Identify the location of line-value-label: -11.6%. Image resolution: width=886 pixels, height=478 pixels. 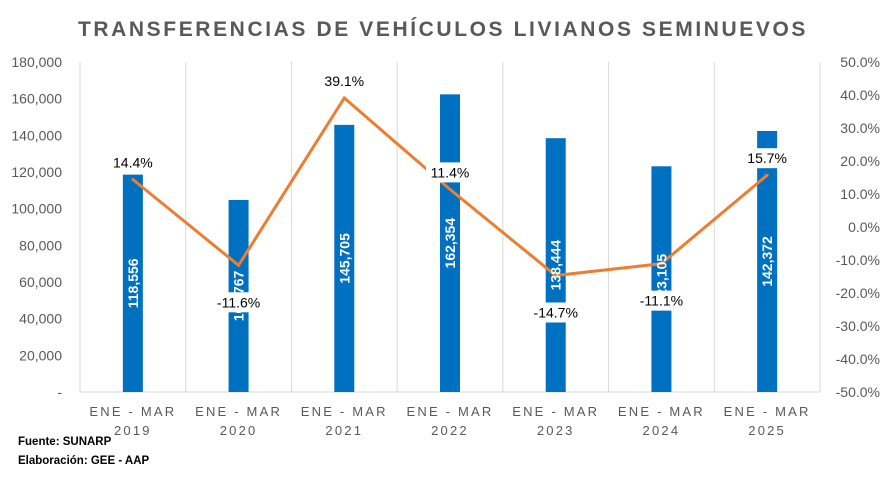
(238, 302).